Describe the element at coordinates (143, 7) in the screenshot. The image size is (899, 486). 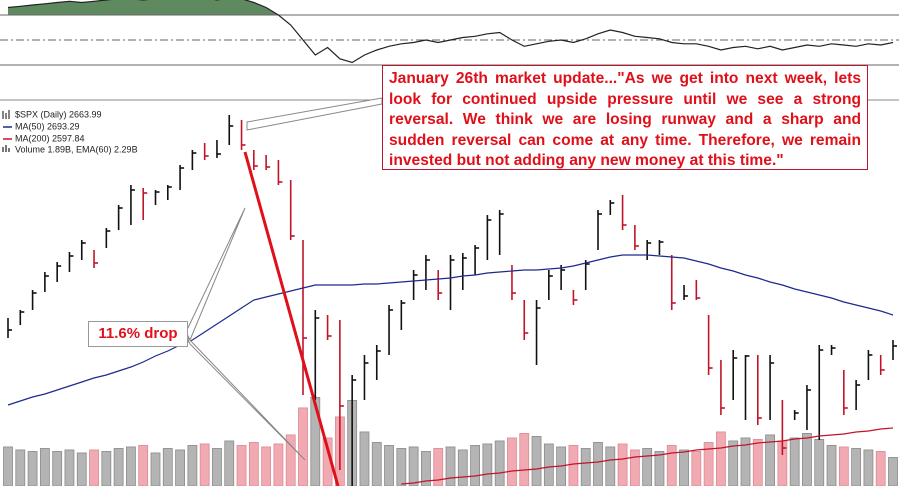
I see `indicator-fill` at that location.